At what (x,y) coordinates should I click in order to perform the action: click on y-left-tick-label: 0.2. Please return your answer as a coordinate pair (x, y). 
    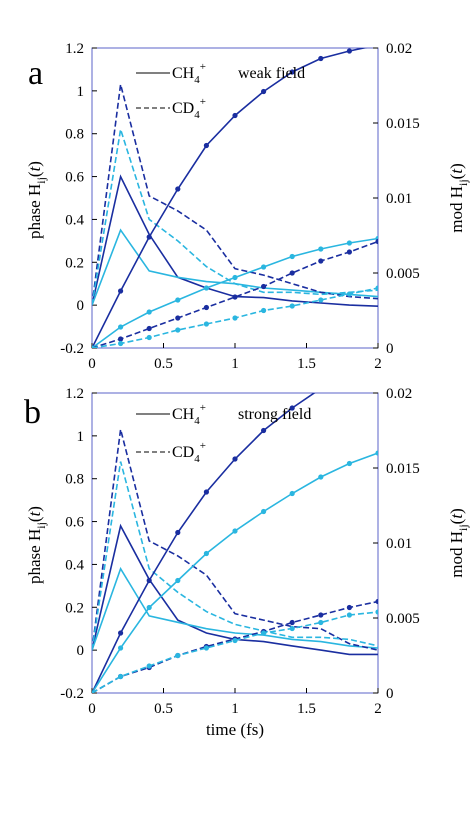
    Looking at the image, I should click on (74, 263).